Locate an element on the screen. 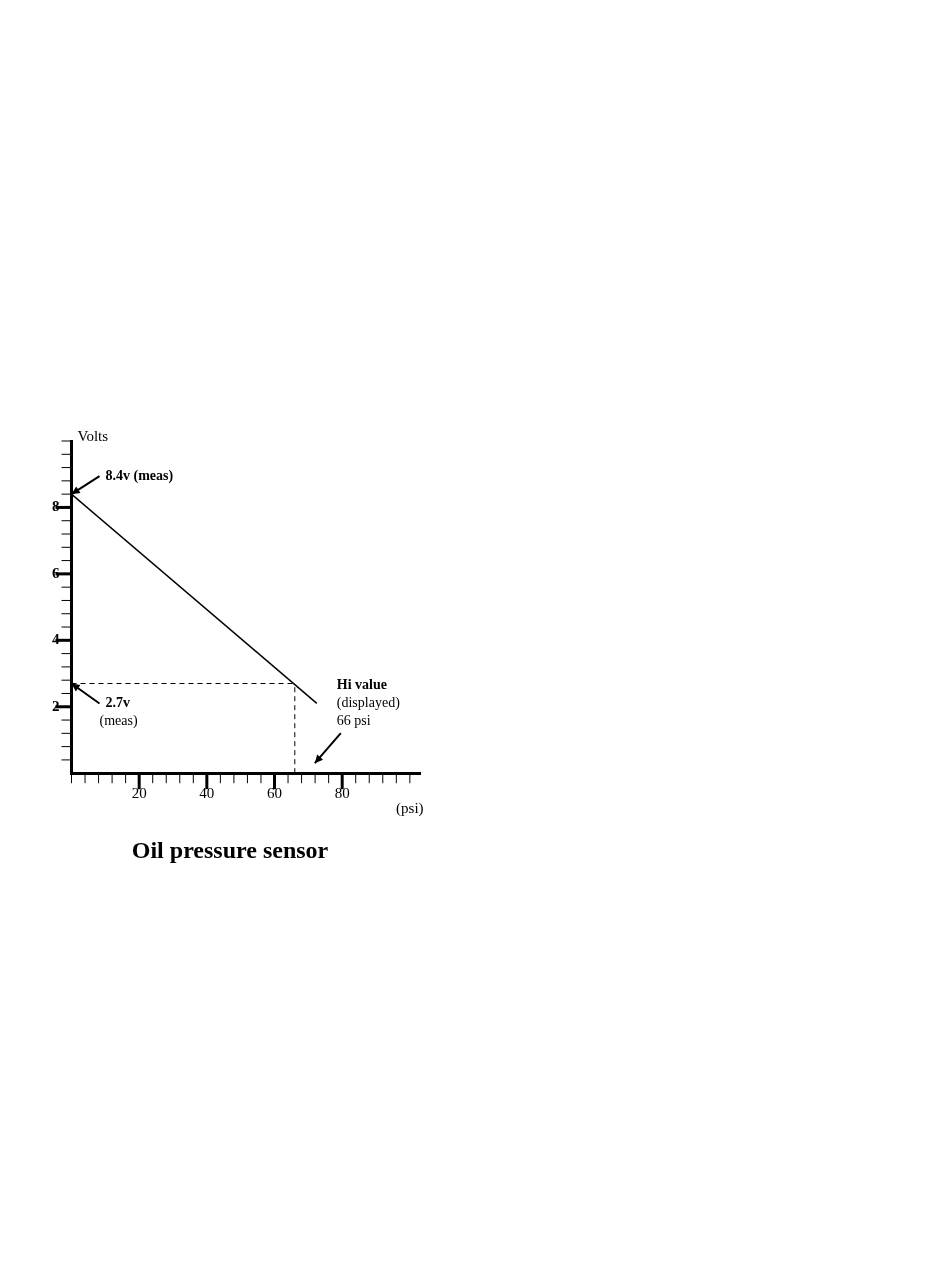  annotation: 2.7v (meas) is located at coordinates (118, 712).